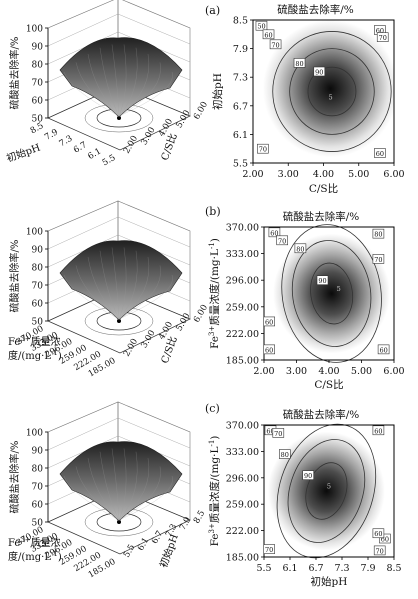 This screenshot has width=418, height=599. I want to click on z-tick-label: 100, so click(34, 233).